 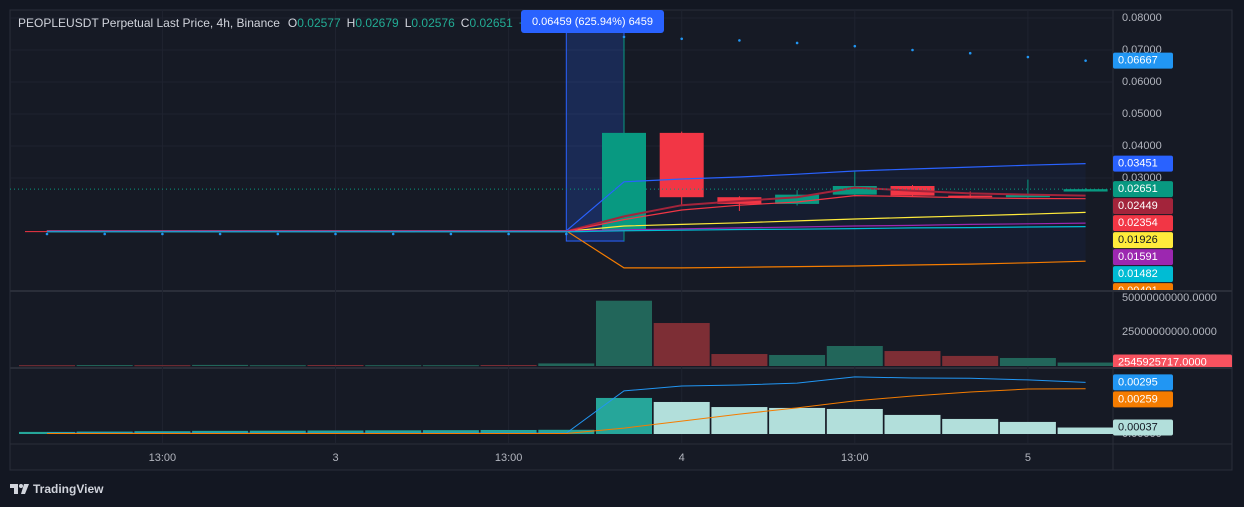 I want to click on y-tick-label: 0.04000, so click(x=1142, y=146).